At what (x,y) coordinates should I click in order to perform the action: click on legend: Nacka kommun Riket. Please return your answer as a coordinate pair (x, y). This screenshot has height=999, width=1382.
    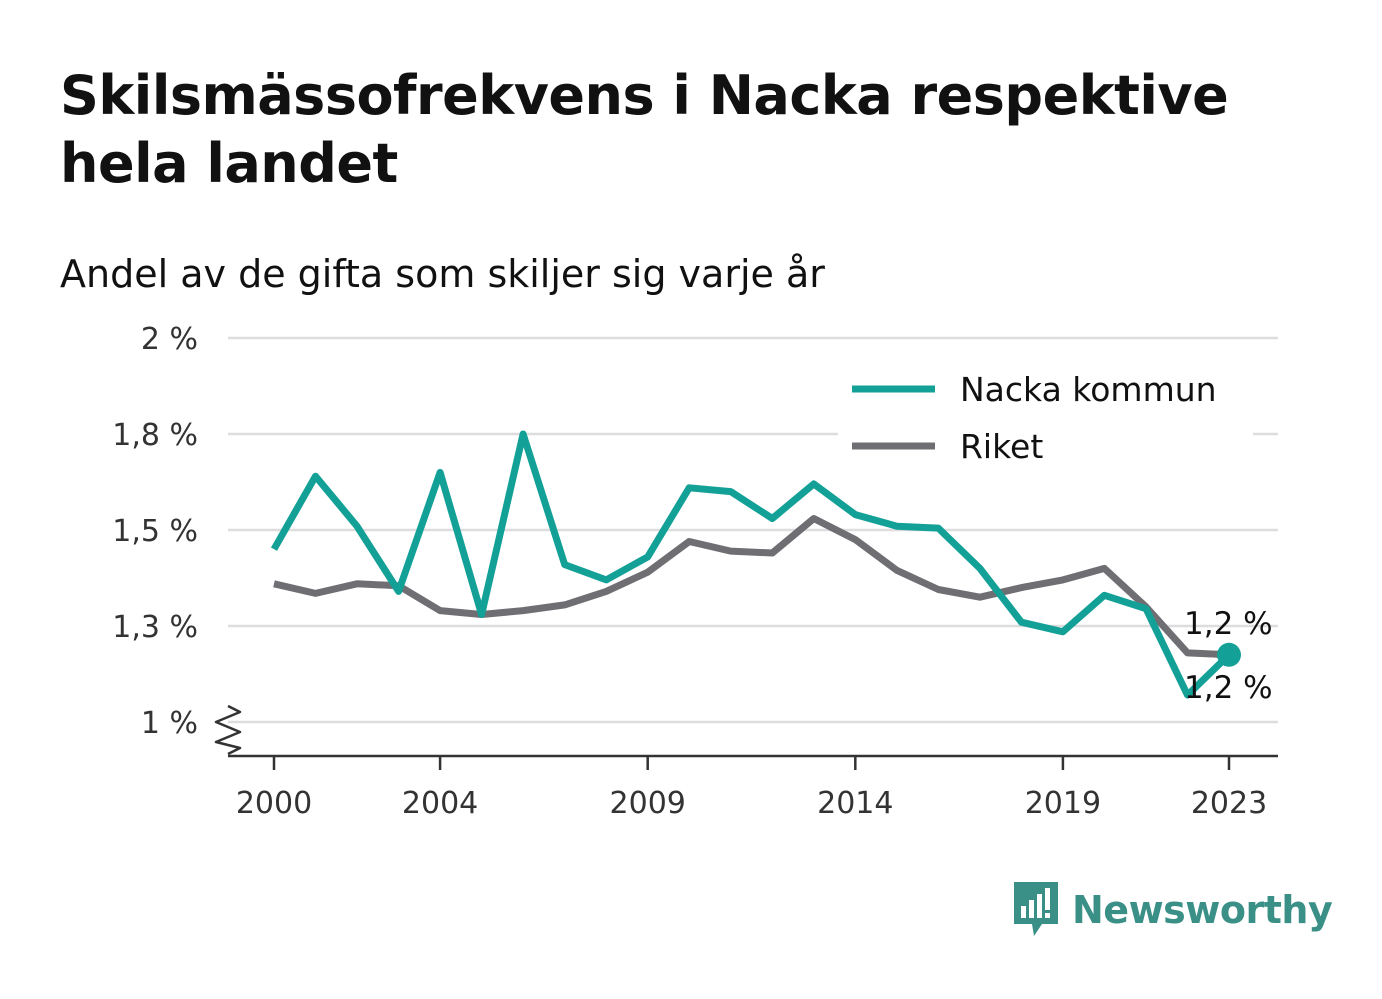
    Looking at the image, I should click on (1045, 420).